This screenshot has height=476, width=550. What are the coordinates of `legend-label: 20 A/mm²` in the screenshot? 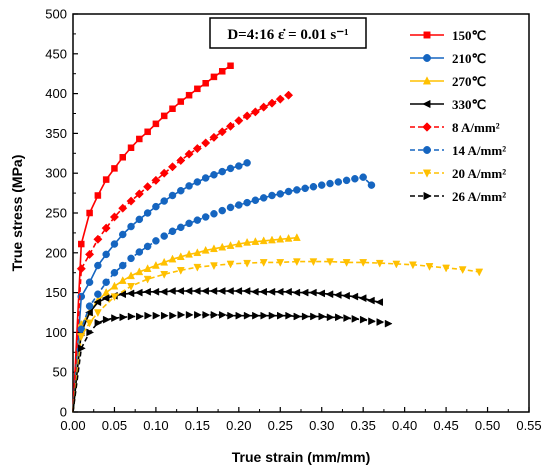 It's located at (479, 173).